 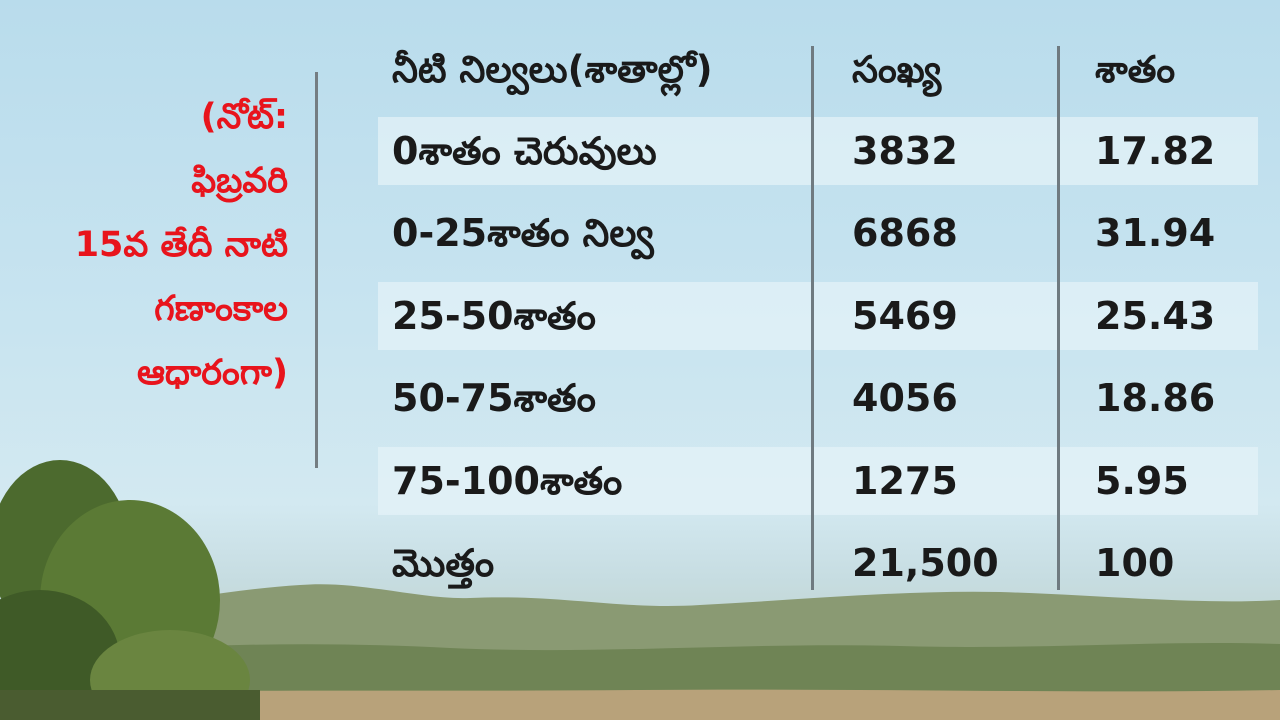 What do you see at coordinates (524, 151) in the screenshot?
I see `table-cell-category: 0శాతం చెరువులు` at bounding box center [524, 151].